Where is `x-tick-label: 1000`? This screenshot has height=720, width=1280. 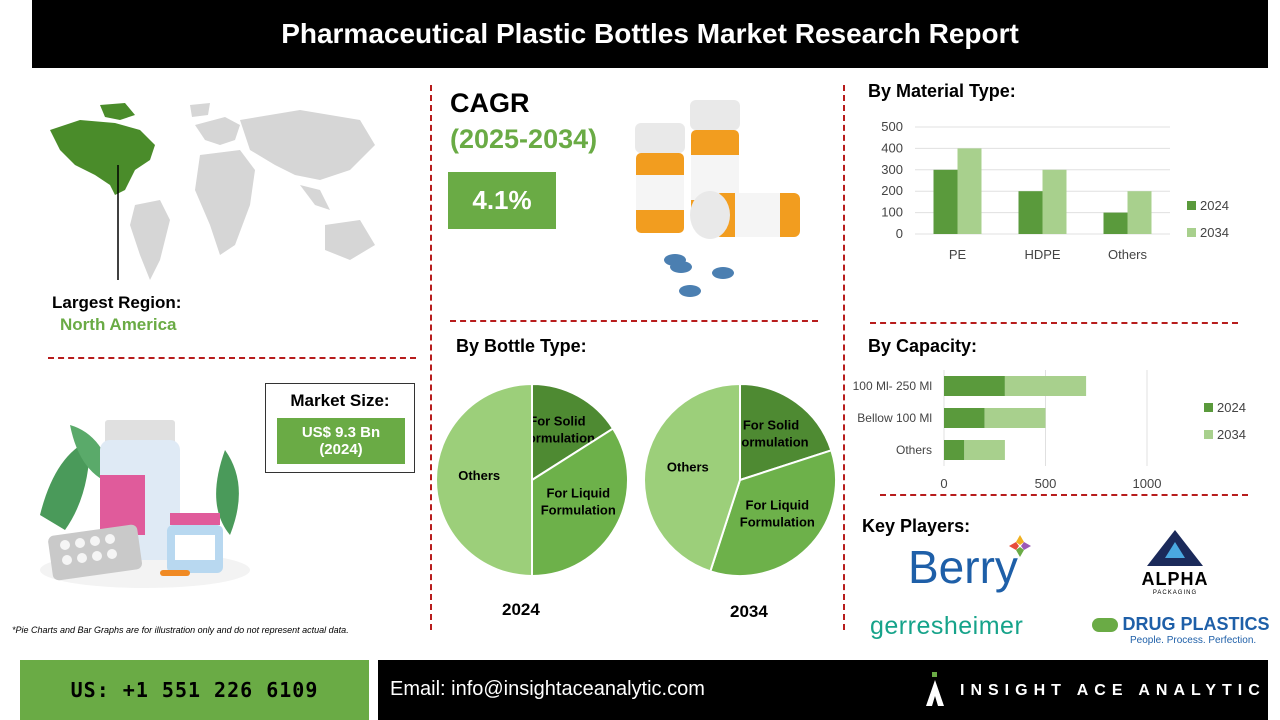
x-tick-label: 1000 is located at coordinates (1147, 483).